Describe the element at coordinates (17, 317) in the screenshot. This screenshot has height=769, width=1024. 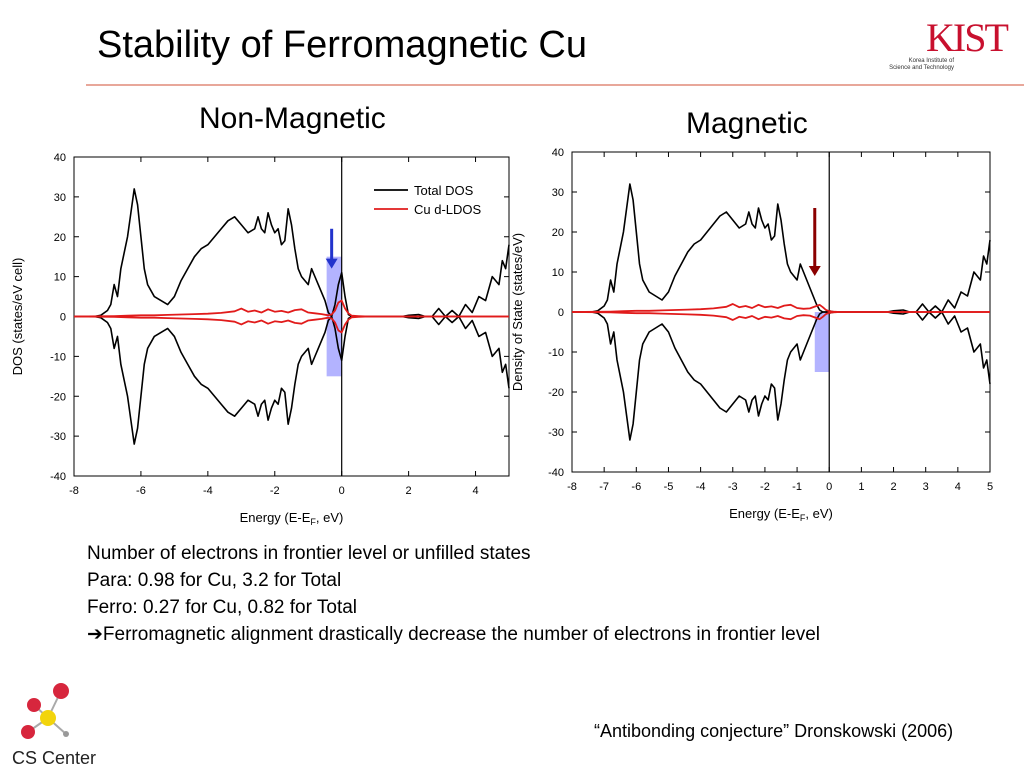
I see `y-axis-label: DOS (states/eV cell)` at that location.